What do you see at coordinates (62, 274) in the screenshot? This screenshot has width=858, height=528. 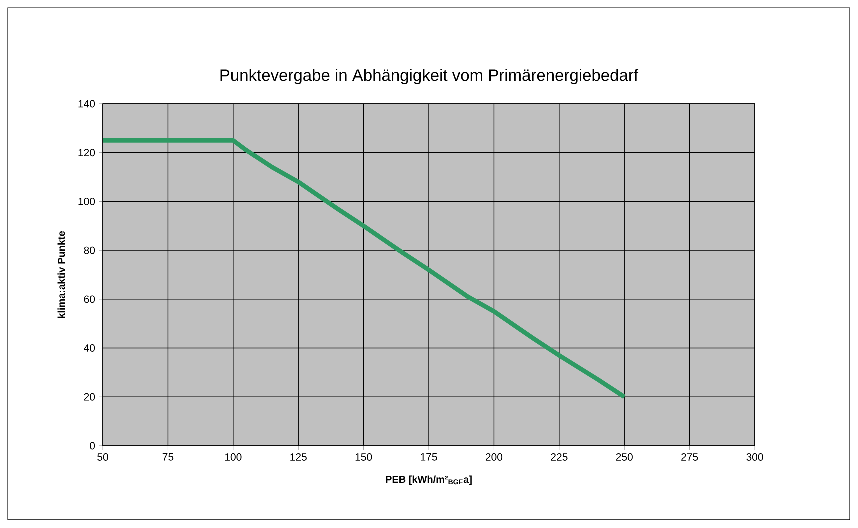 I see `y-axis-title: klima:aktiv Punkte` at bounding box center [62, 274].